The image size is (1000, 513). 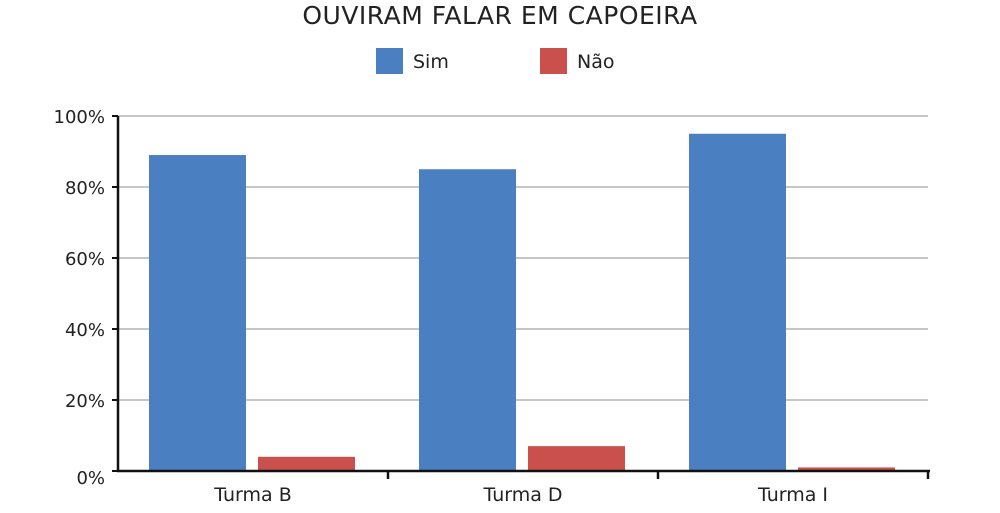 I want to click on y-tick-label-20: 20%, so click(x=85, y=401).